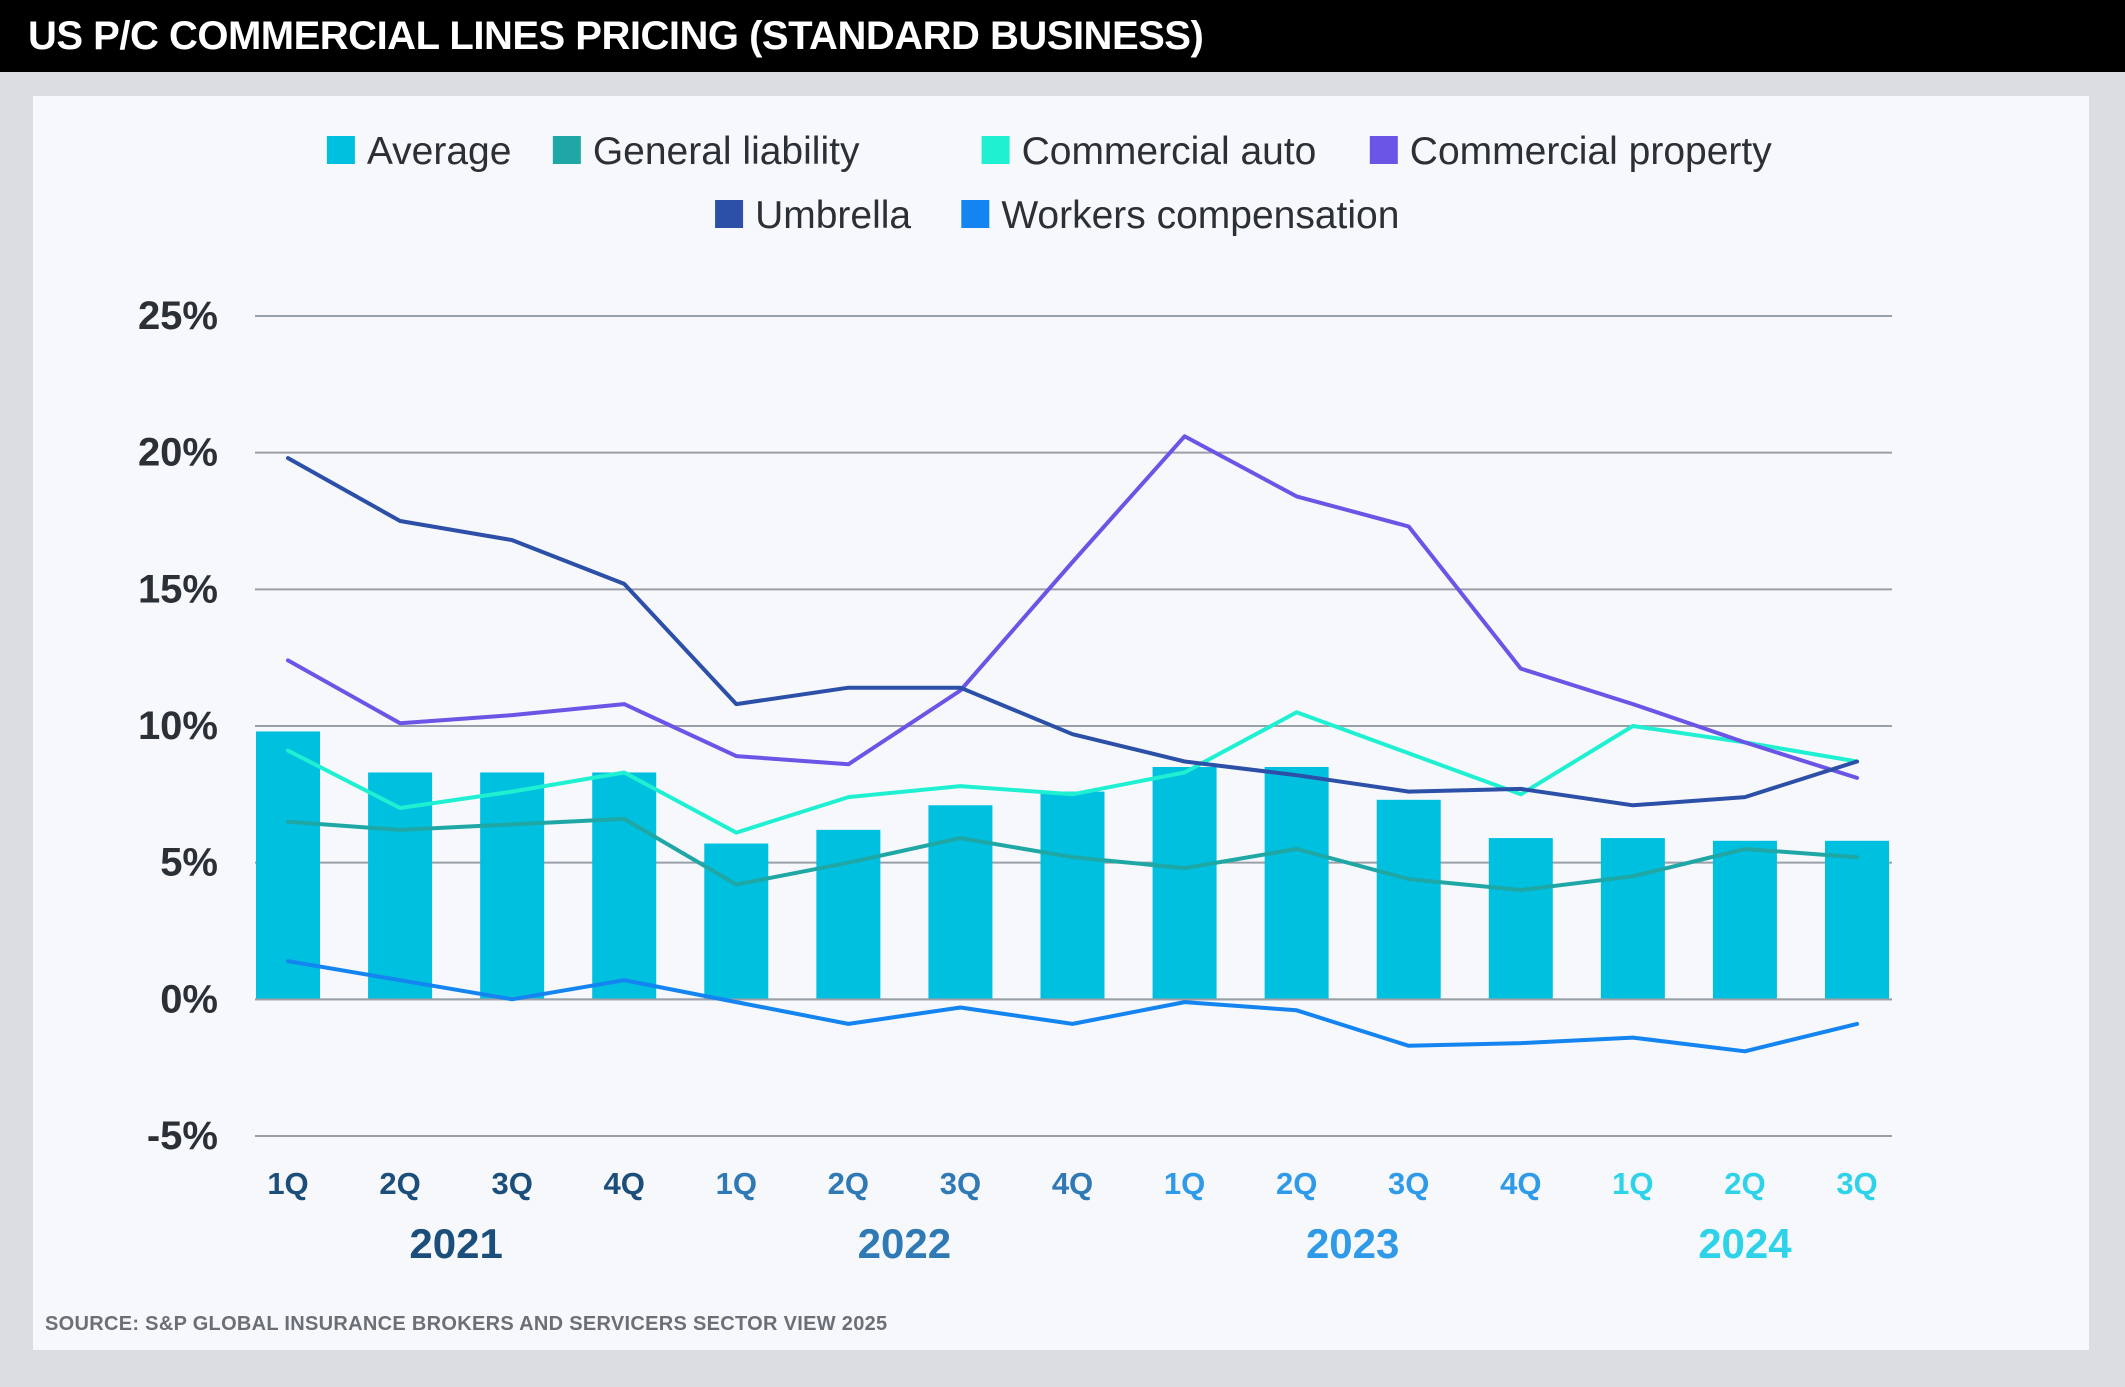 The width and height of the screenshot is (2125, 1387). Describe the element at coordinates (566, 150) in the screenshot. I see `legend-swatch-general-liability` at that location.